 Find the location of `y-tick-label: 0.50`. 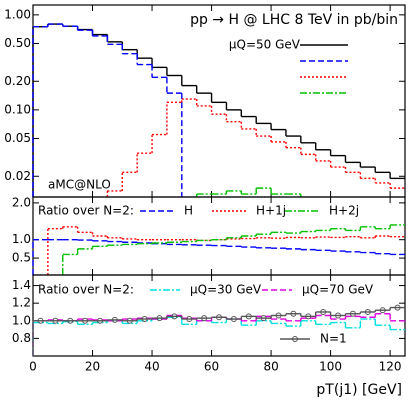

y-tick-label: 0.50 is located at coordinates (17, 43).